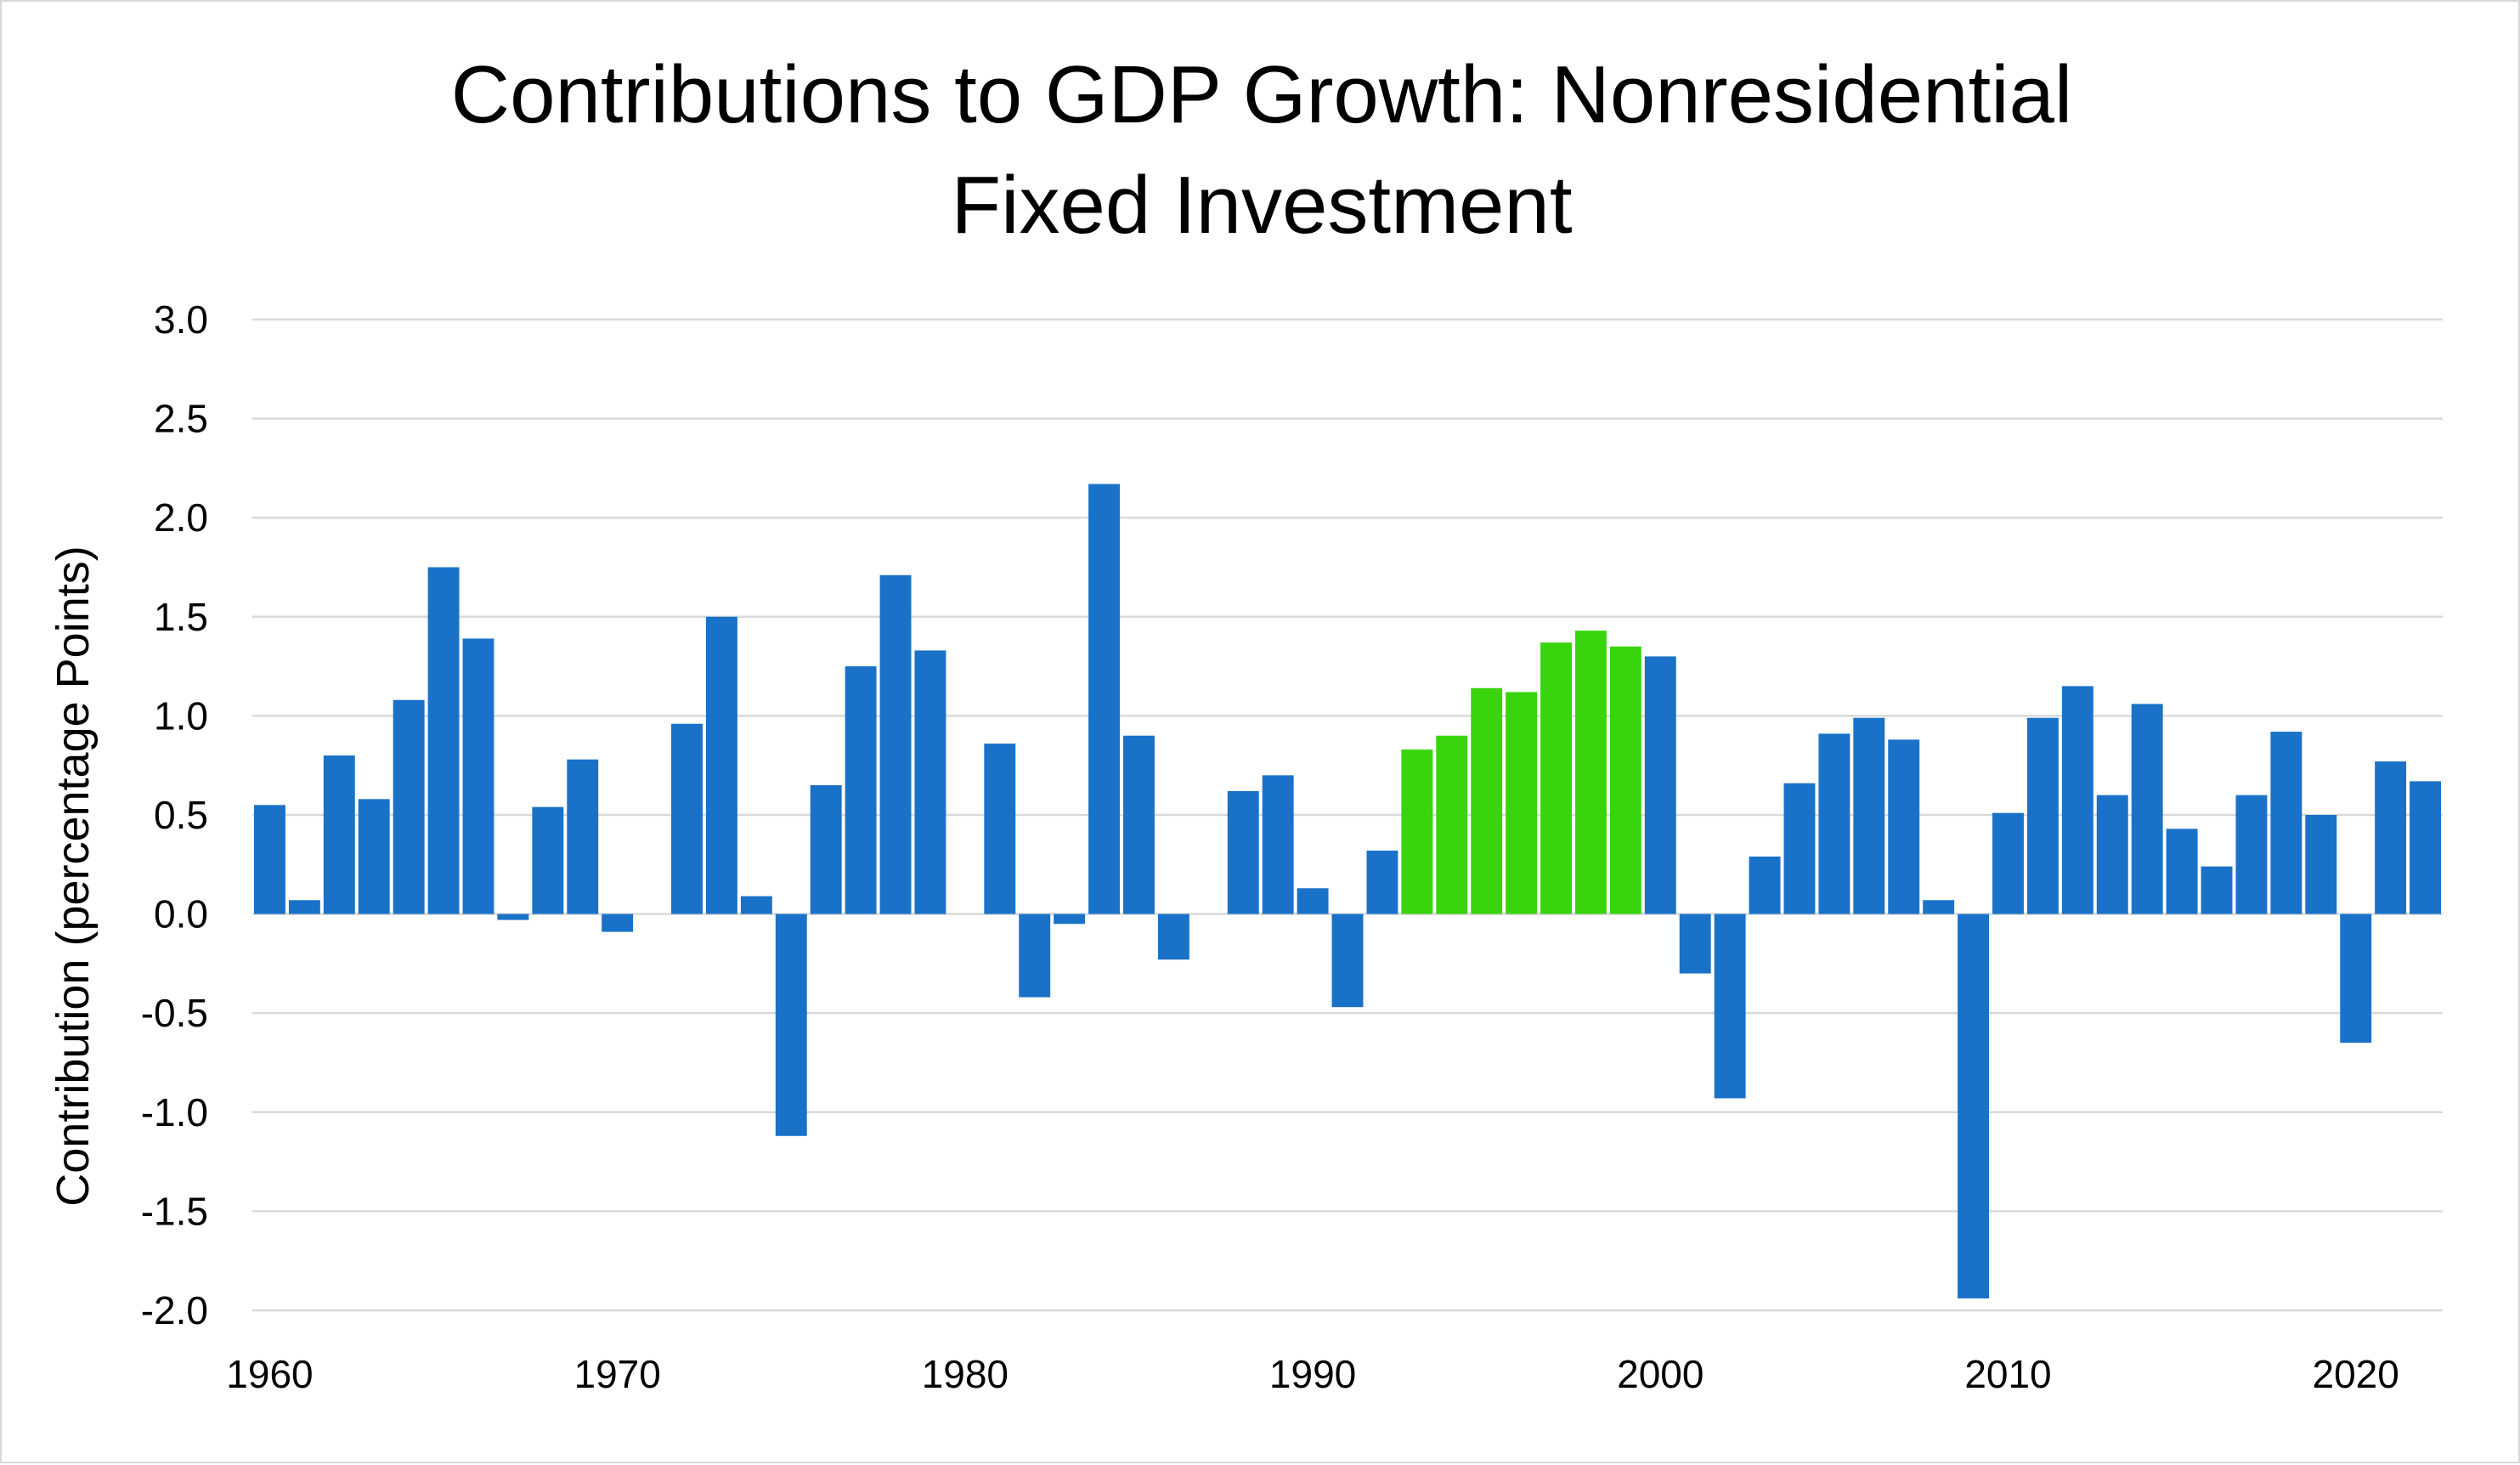 The width and height of the screenshot is (2520, 1465). What do you see at coordinates (2252, 854) in the screenshot?
I see `bar-2017` at bounding box center [2252, 854].